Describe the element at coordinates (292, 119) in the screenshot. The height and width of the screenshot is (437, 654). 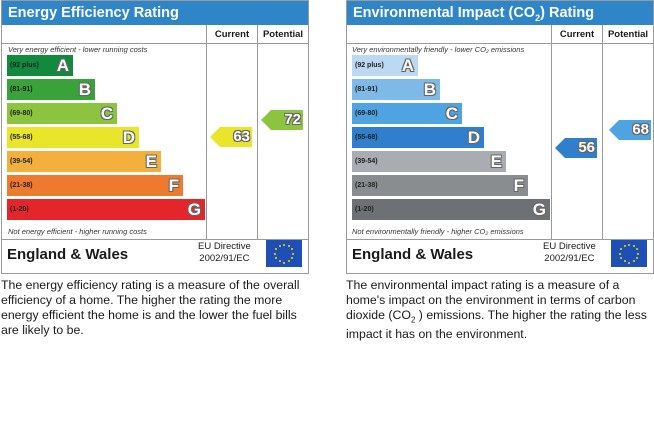
I see `potential-rating-value: 72` at that location.